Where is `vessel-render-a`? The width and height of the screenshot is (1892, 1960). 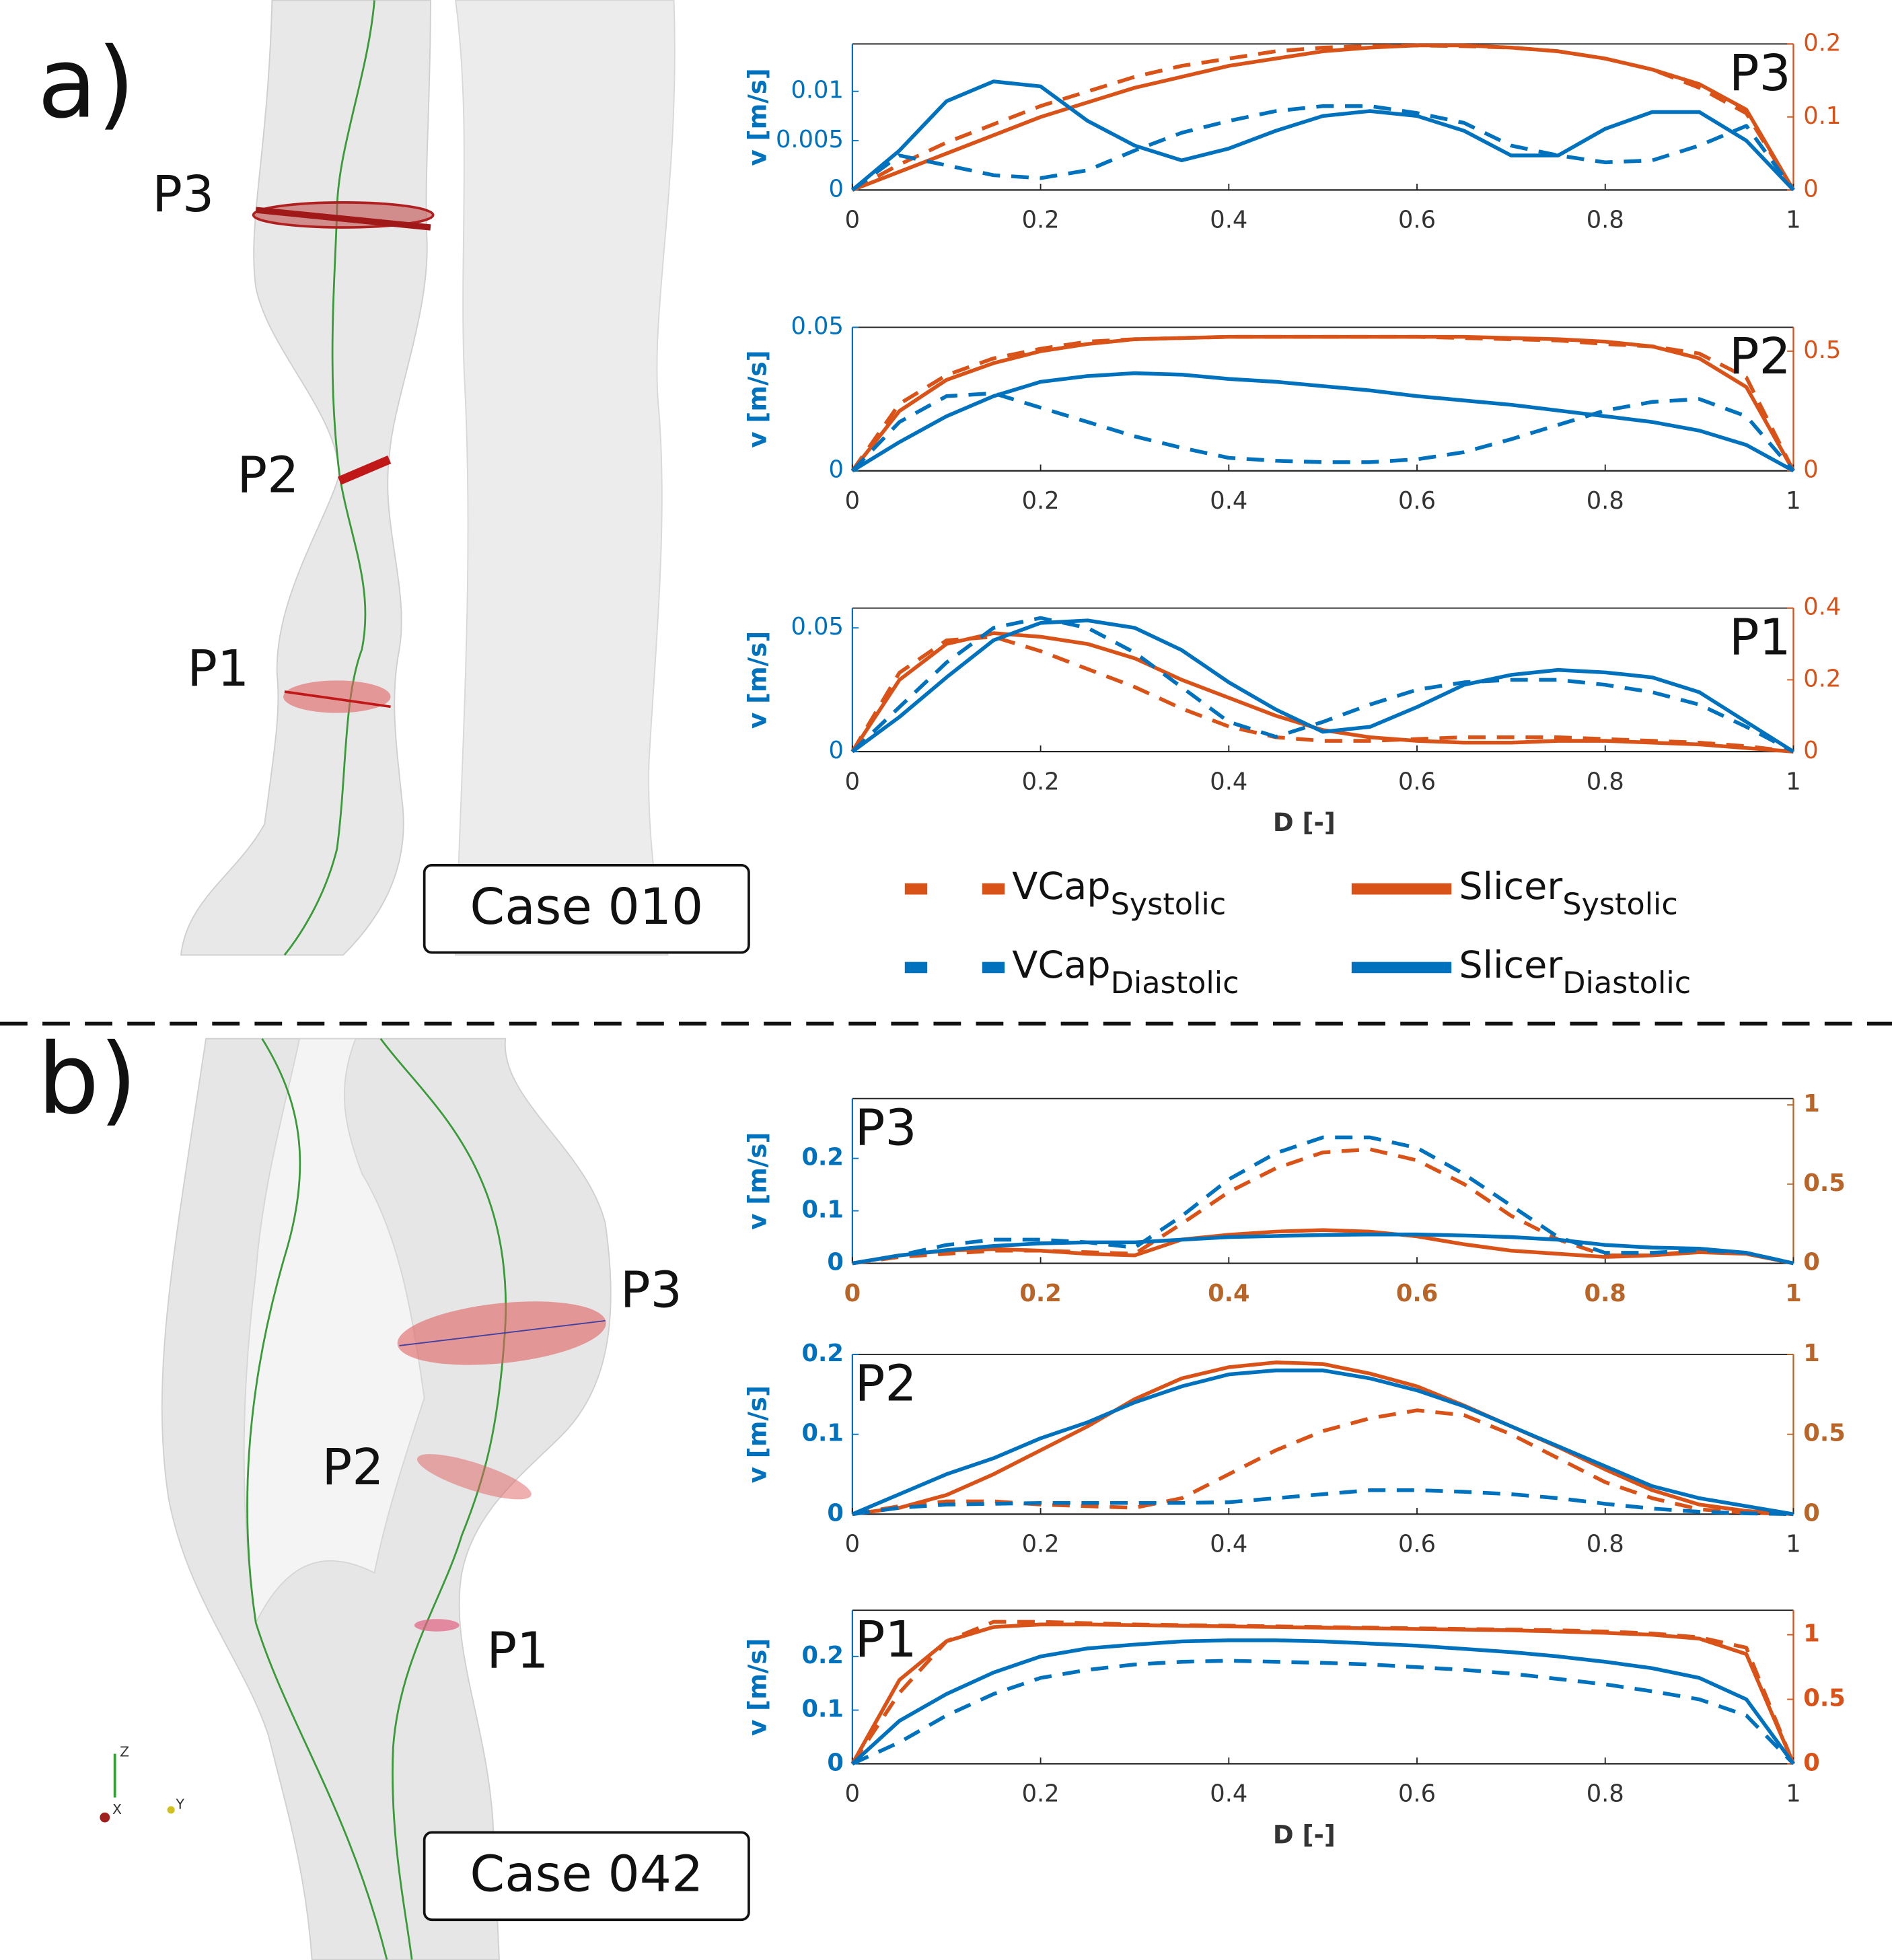 vessel-render-a is located at coordinates (428, 478).